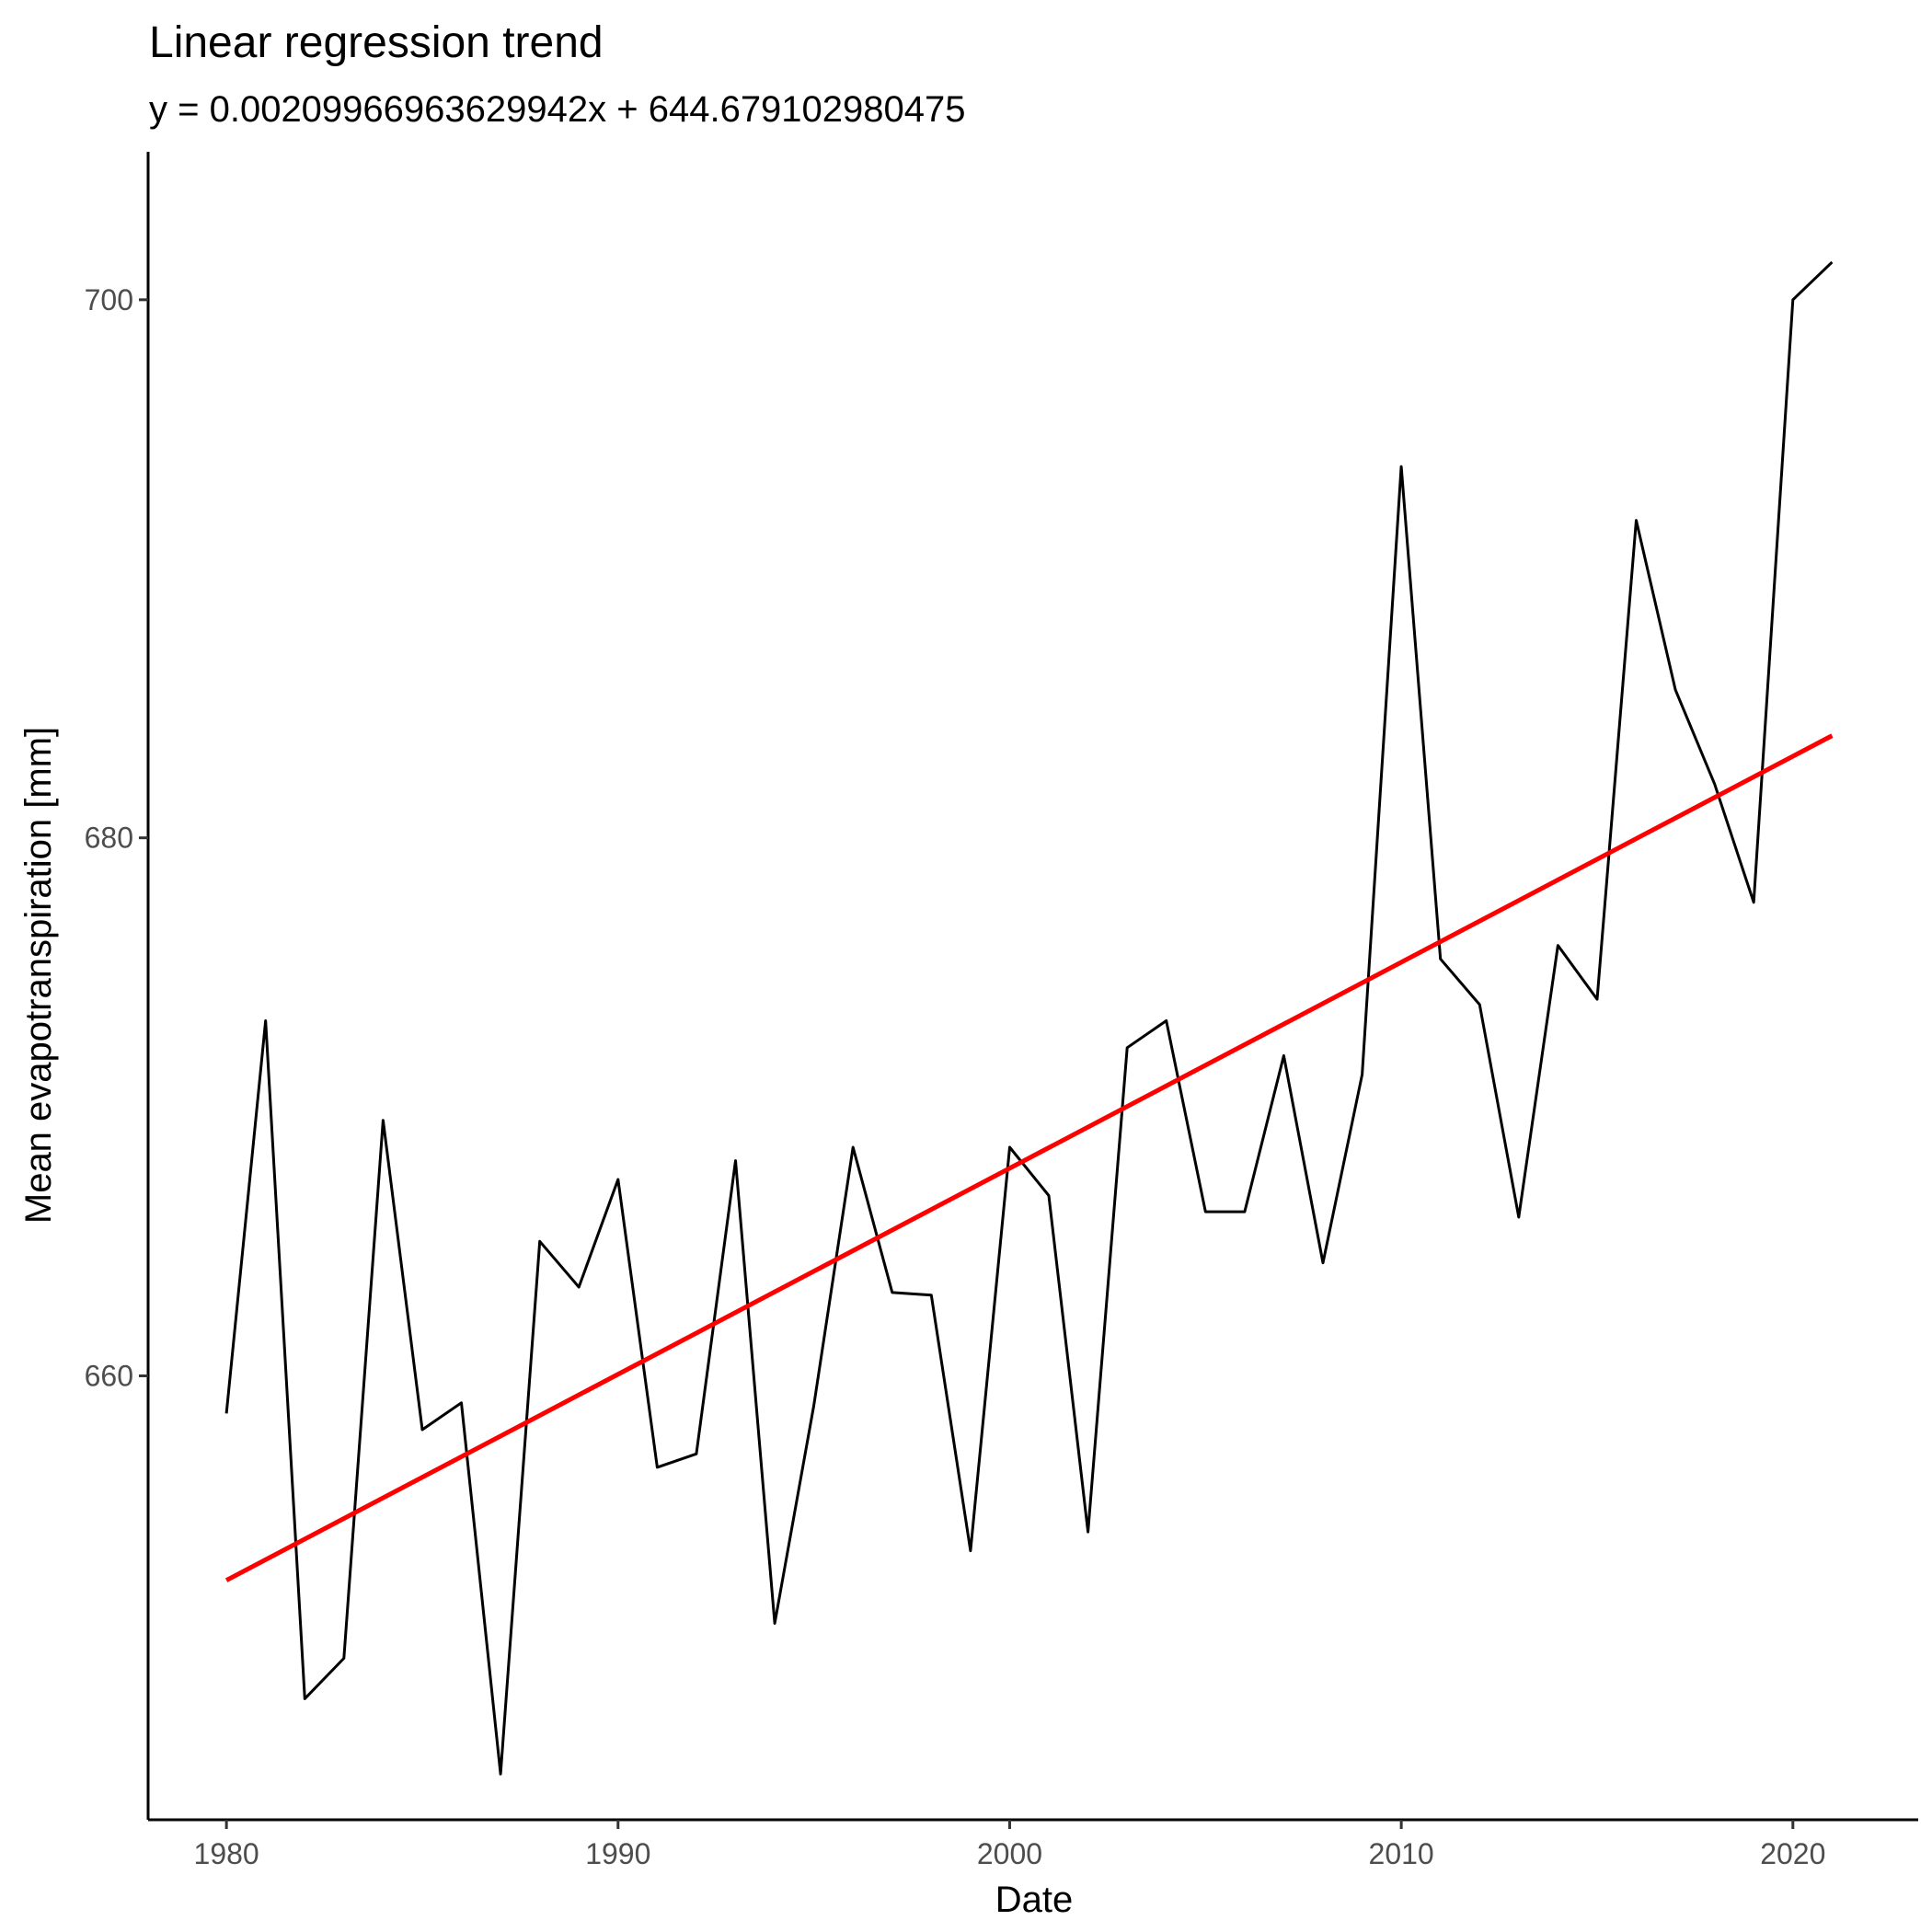  Describe the element at coordinates (1009, 1853) in the screenshot. I see `x-tick-label: 2000` at that location.